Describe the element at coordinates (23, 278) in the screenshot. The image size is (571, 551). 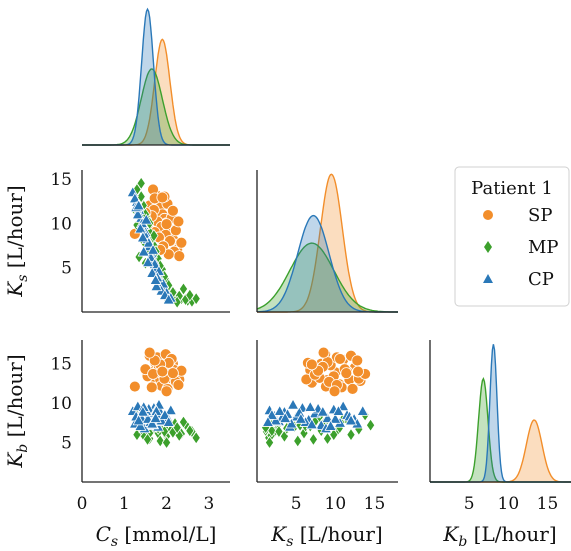
I see `y-axis-label-Ks-sub: s` at that location.